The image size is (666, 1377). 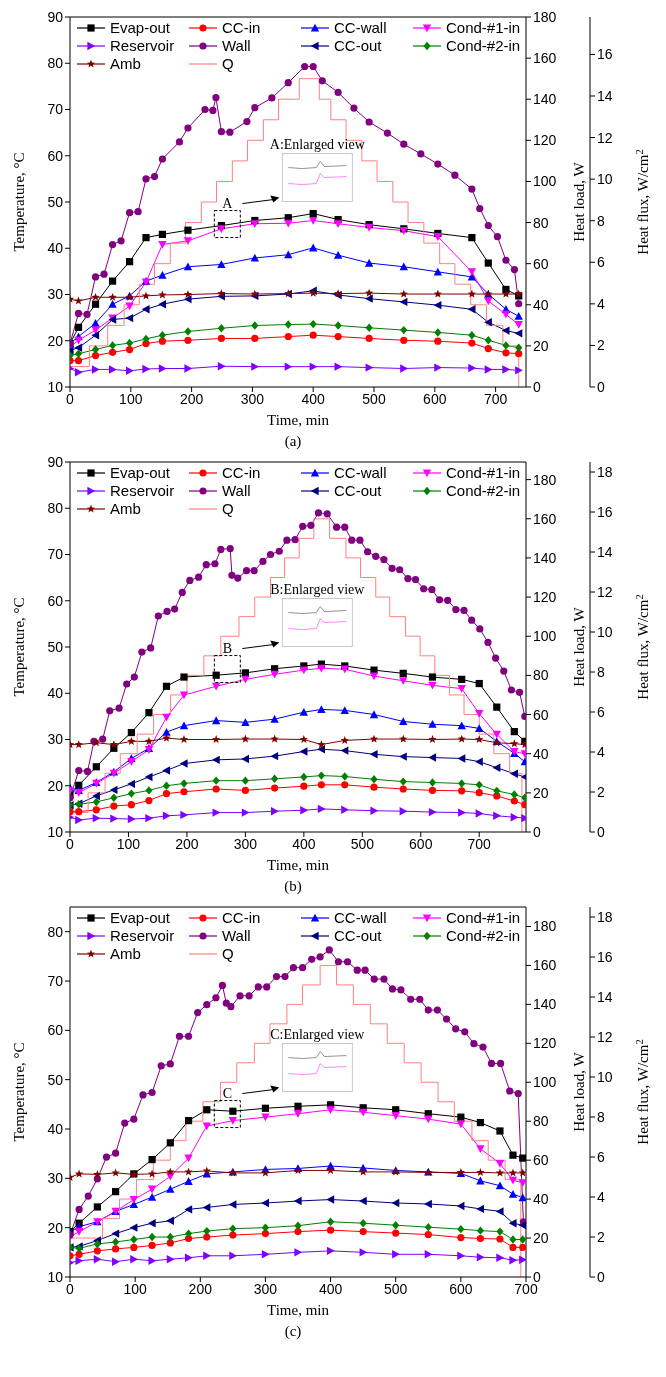 I want to click on legend-label: CC-in, so click(x=241, y=917).